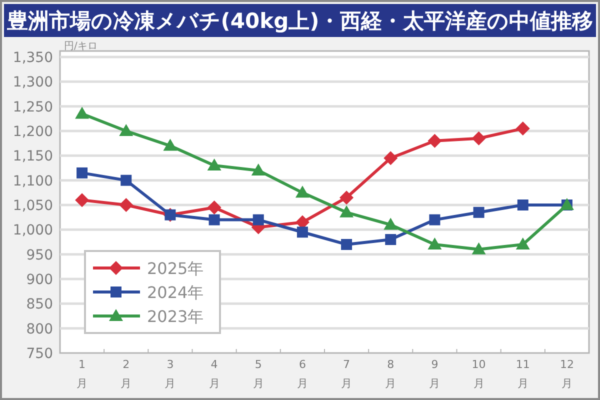  Describe the element at coordinates (81, 46) in the screenshot. I see `y-axis-title: 円/キロ` at that location.